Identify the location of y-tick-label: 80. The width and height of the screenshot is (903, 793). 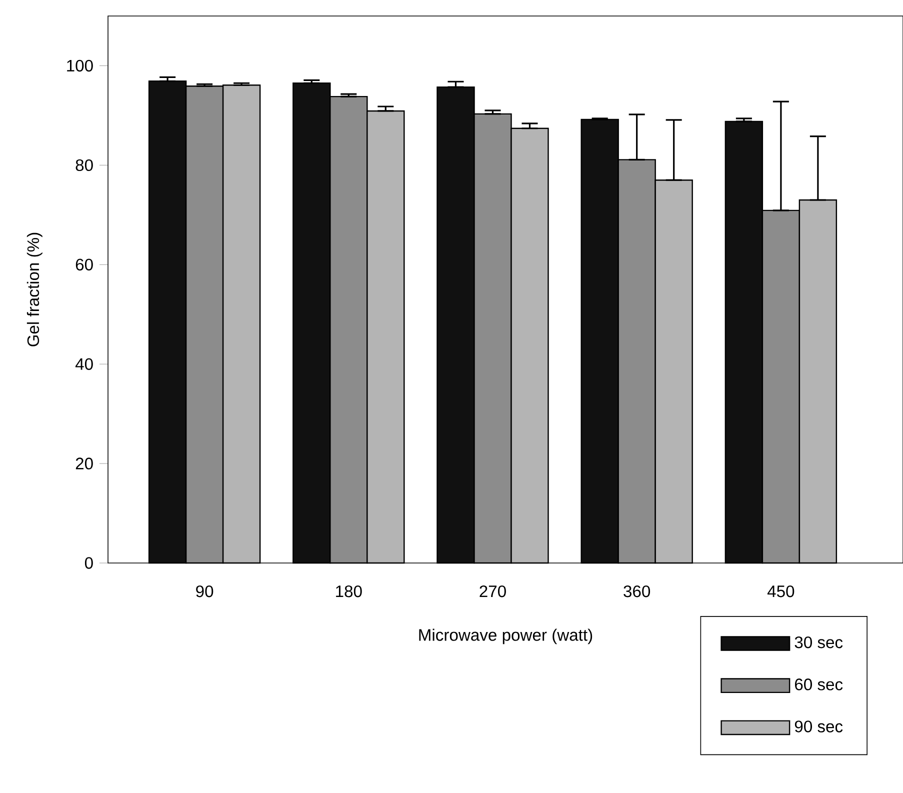
(84, 165).